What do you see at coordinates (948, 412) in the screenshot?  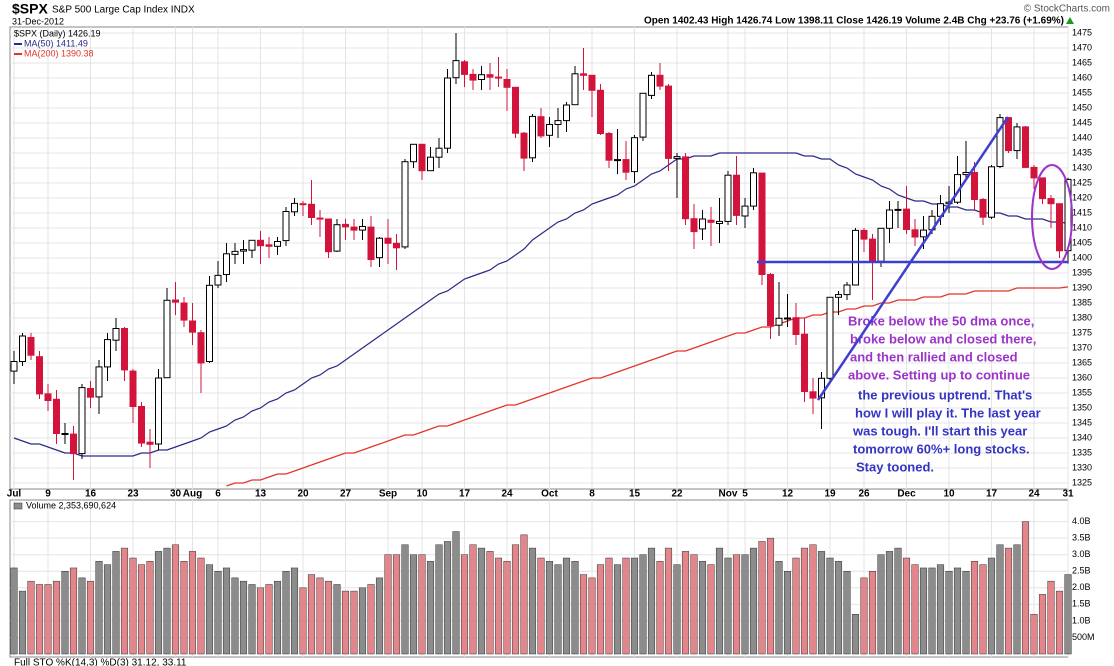 I see `annotation: how I will play it. The last year` at bounding box center [948, 412].